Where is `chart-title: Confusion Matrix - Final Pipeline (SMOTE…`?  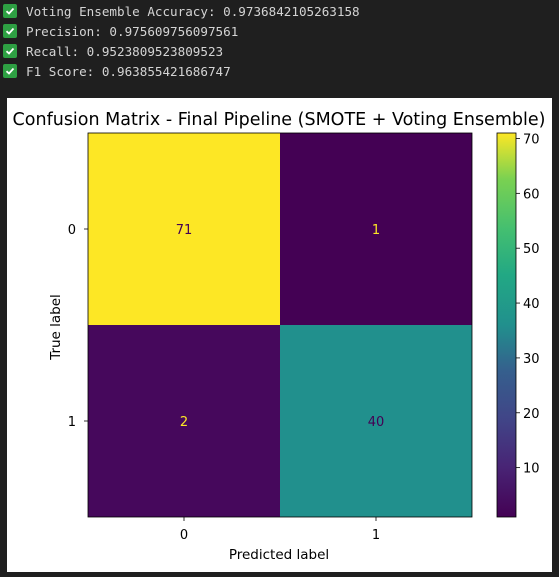 chart-title: Confusion Matrix - Final Pipeline (SMOTE… is located at coordinates (279, 120).